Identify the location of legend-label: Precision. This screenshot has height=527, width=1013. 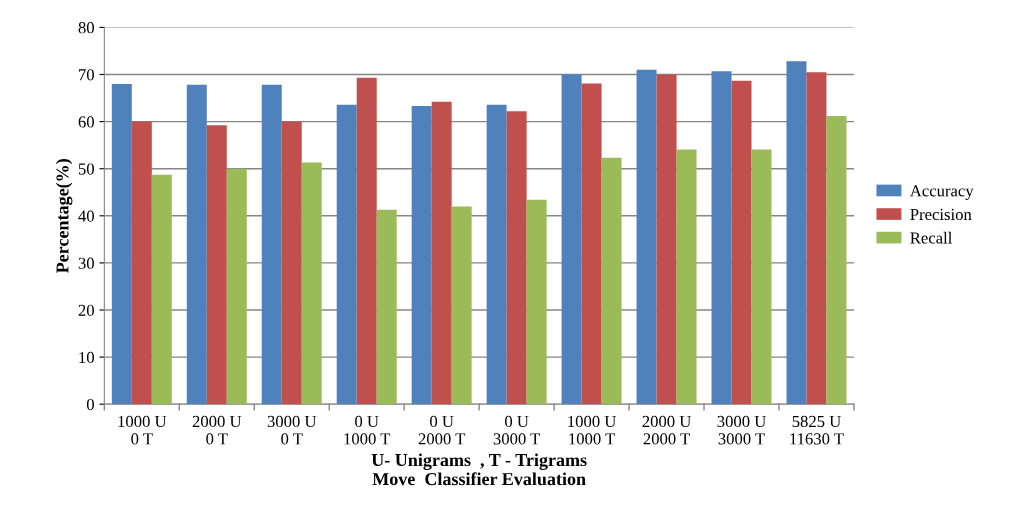
(941, 214).